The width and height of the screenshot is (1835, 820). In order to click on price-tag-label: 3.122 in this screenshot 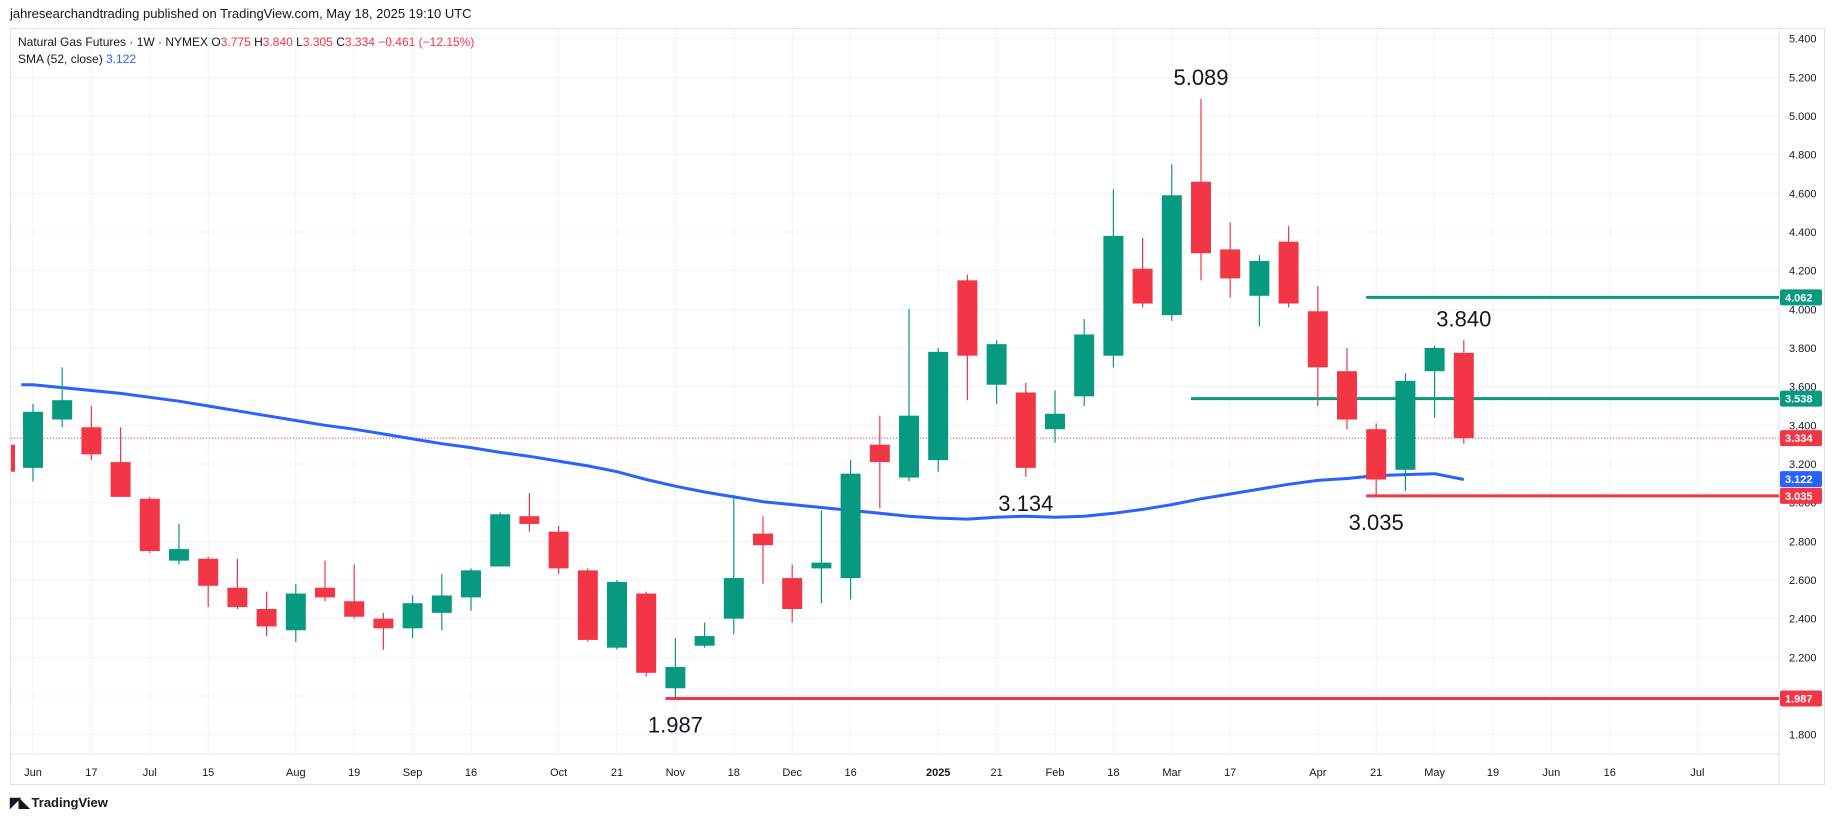, I will do `click(1799, 480)`.